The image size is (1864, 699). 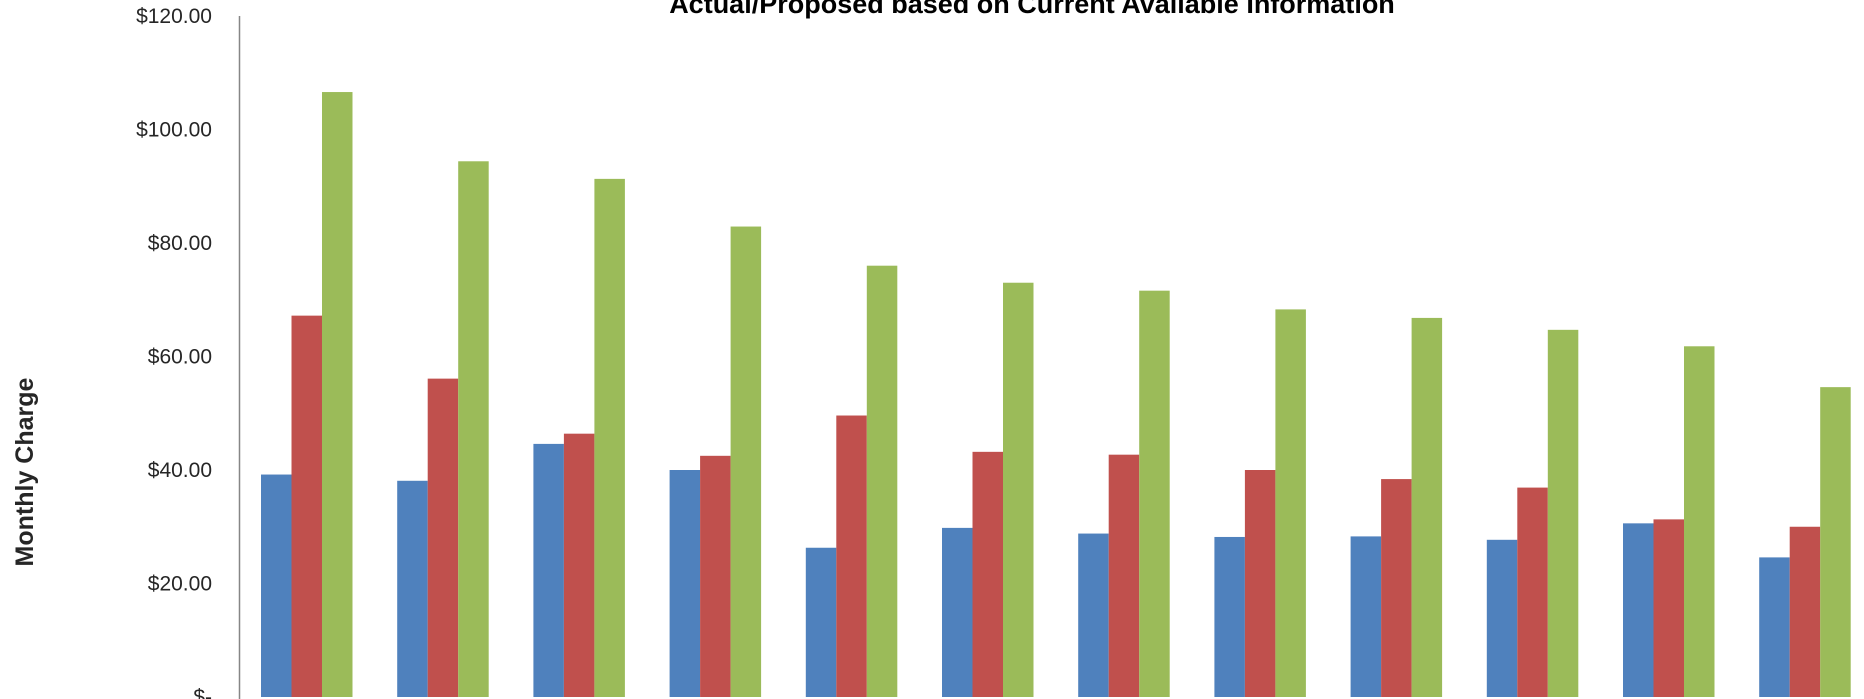 What do you see at coordinates (180, 470) in the screenshot?
I see `y-tick-label: $40.00` at bounding box center [180, 470].